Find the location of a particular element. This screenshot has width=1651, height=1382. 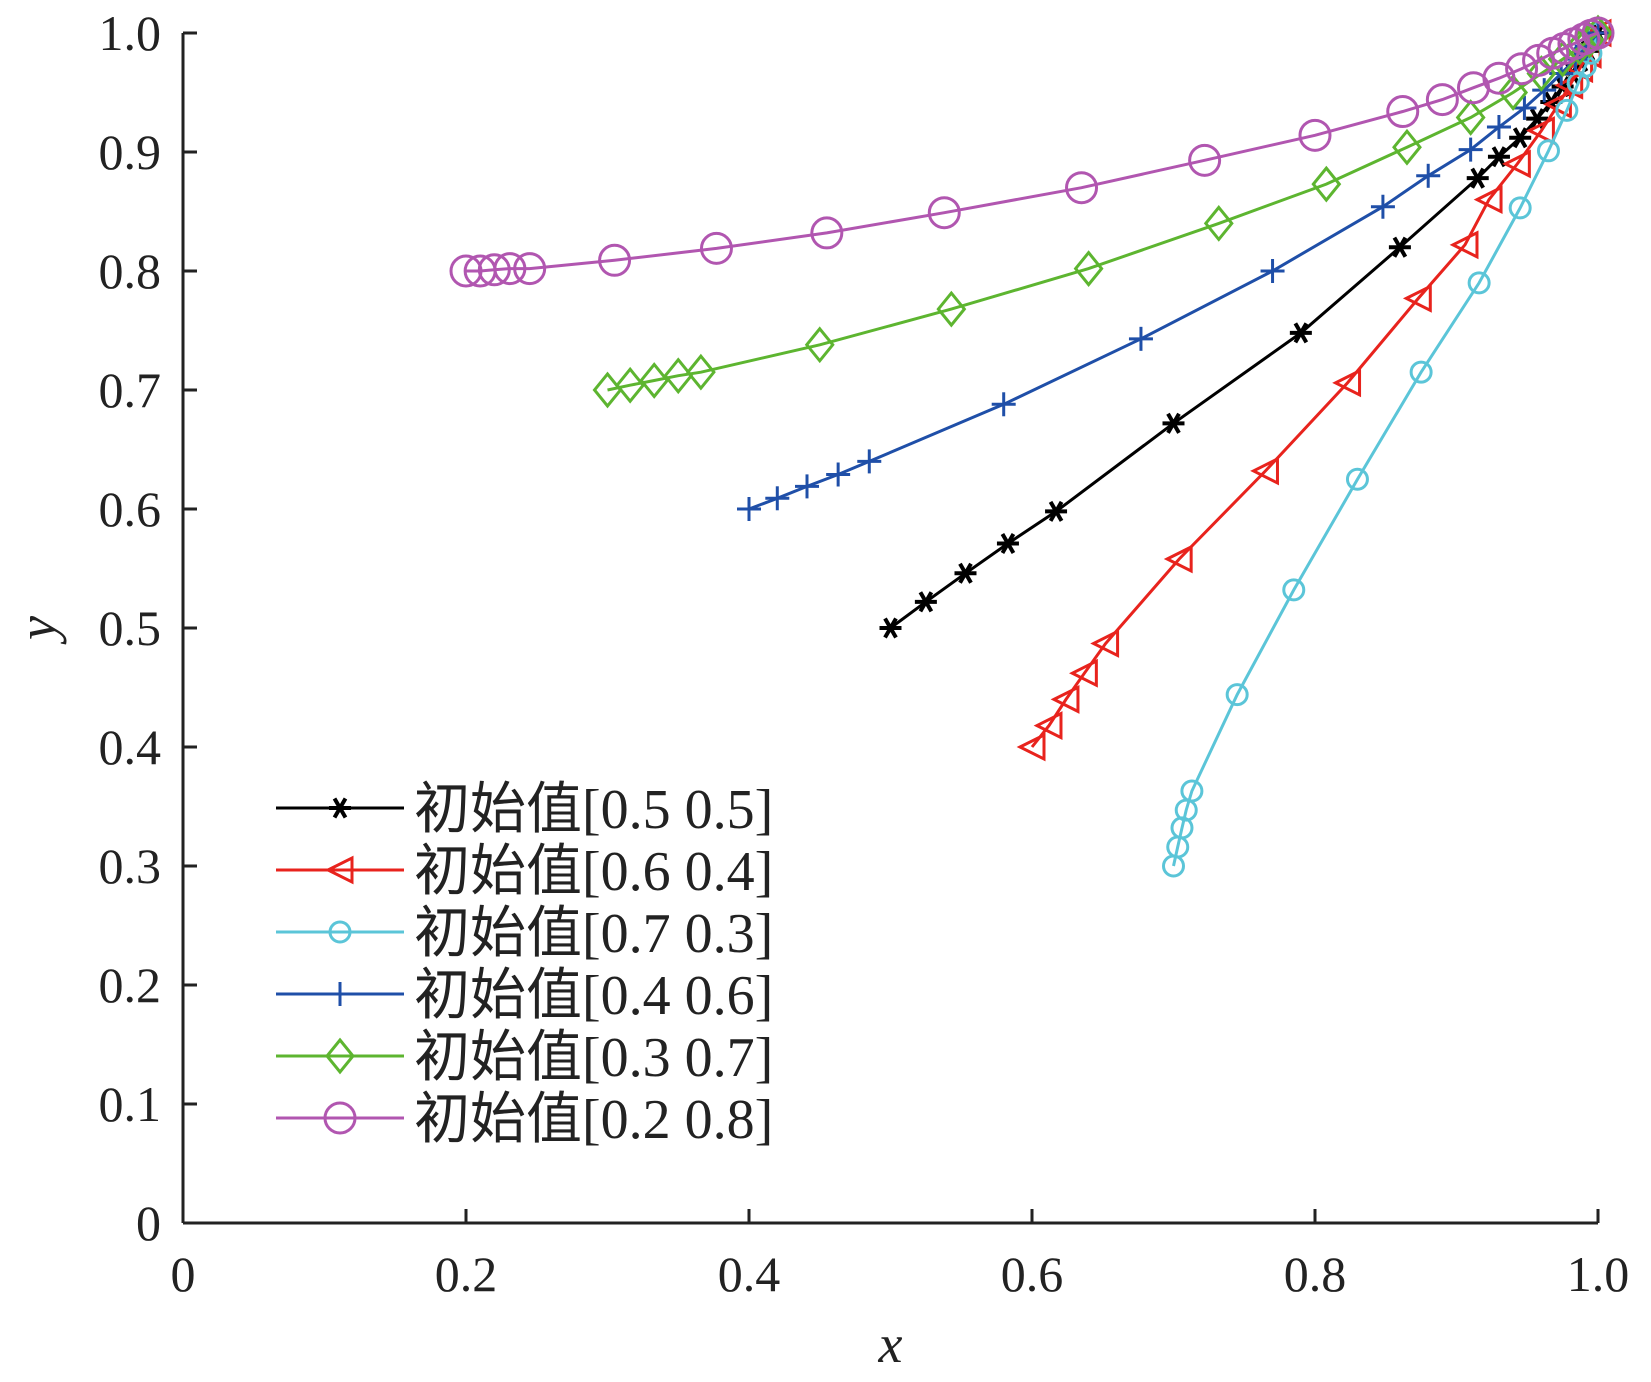

y-tick-label: 0.1 is located at coordinates (130, 1104).